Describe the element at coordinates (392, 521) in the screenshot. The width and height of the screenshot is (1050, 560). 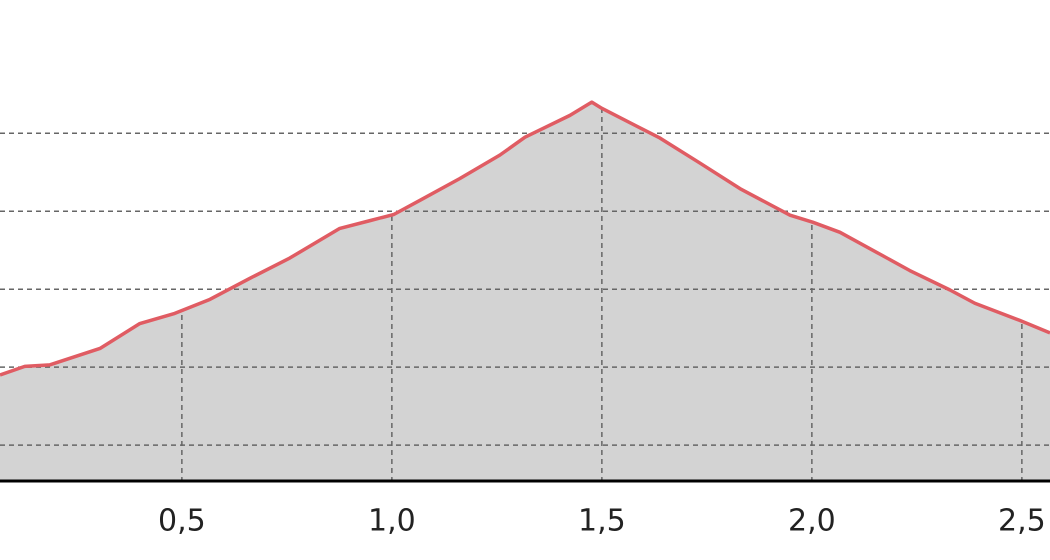
I see `x-tick-label: 1,0` at that location.